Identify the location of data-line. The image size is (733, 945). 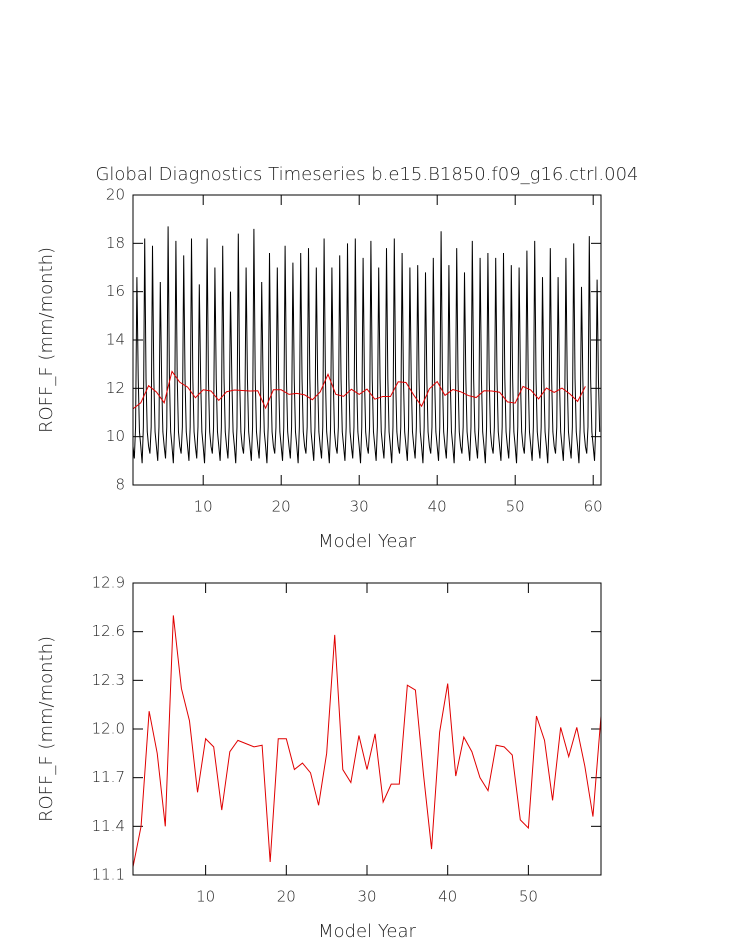
(359, 390).